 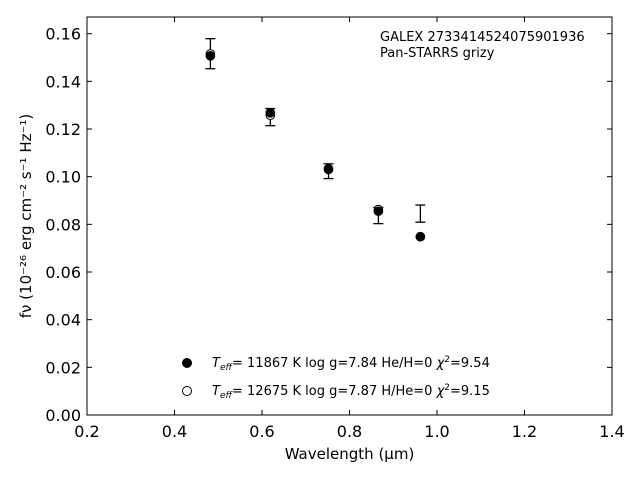 What do you see at coordinates (482, 37) in the screenshot?
I see `annotation-object-name: GALEX 2733414524075901936` at bounding box center [482, 37].